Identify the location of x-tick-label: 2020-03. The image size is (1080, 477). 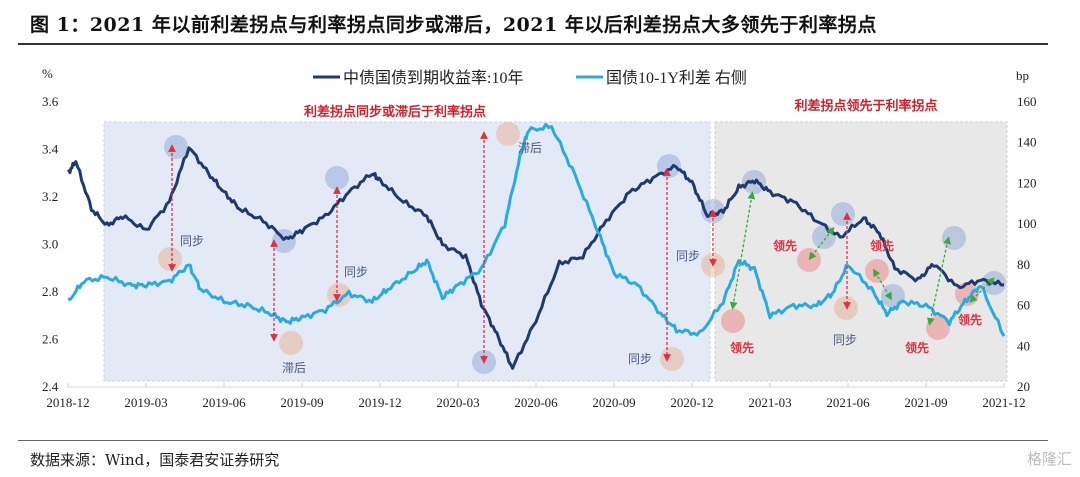
(457, 402).